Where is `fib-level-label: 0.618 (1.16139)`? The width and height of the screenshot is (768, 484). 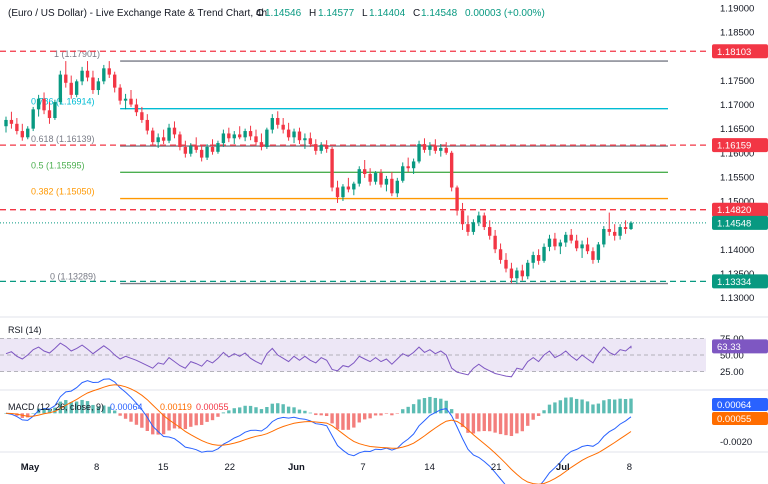
fib-level-label: 0.618 (1.16139) is located at coordinates (63, 139).